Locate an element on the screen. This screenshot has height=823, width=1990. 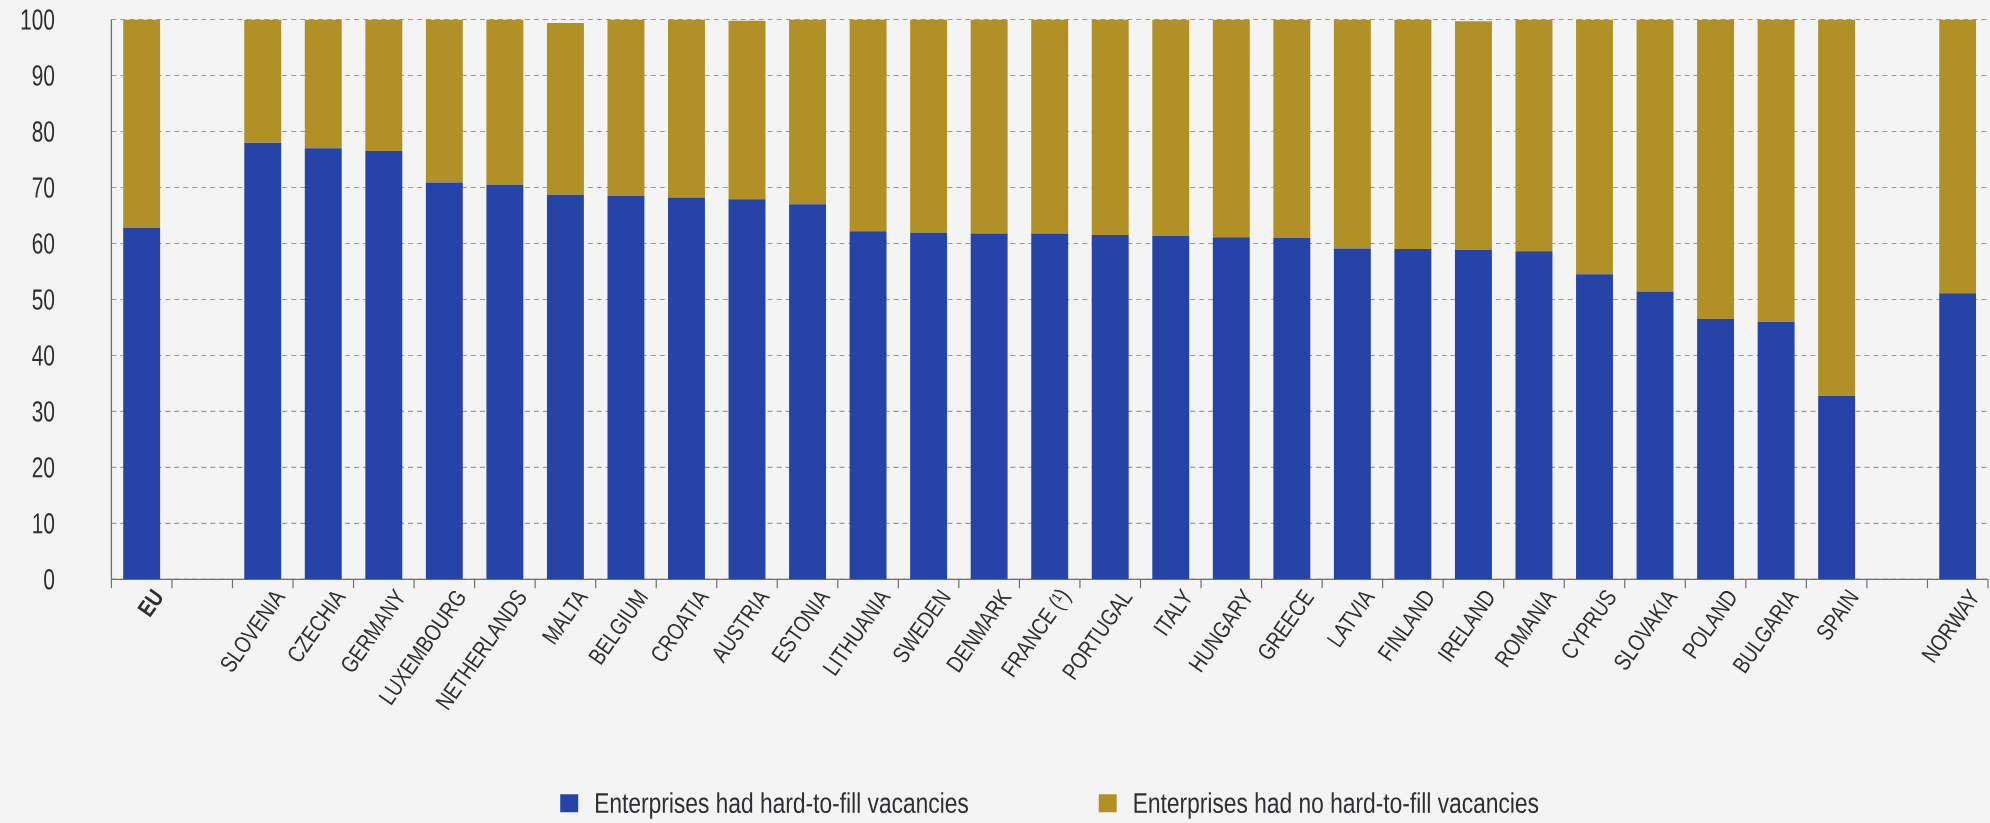
y-tick-label: 50 is located at coordinates (43, 299).